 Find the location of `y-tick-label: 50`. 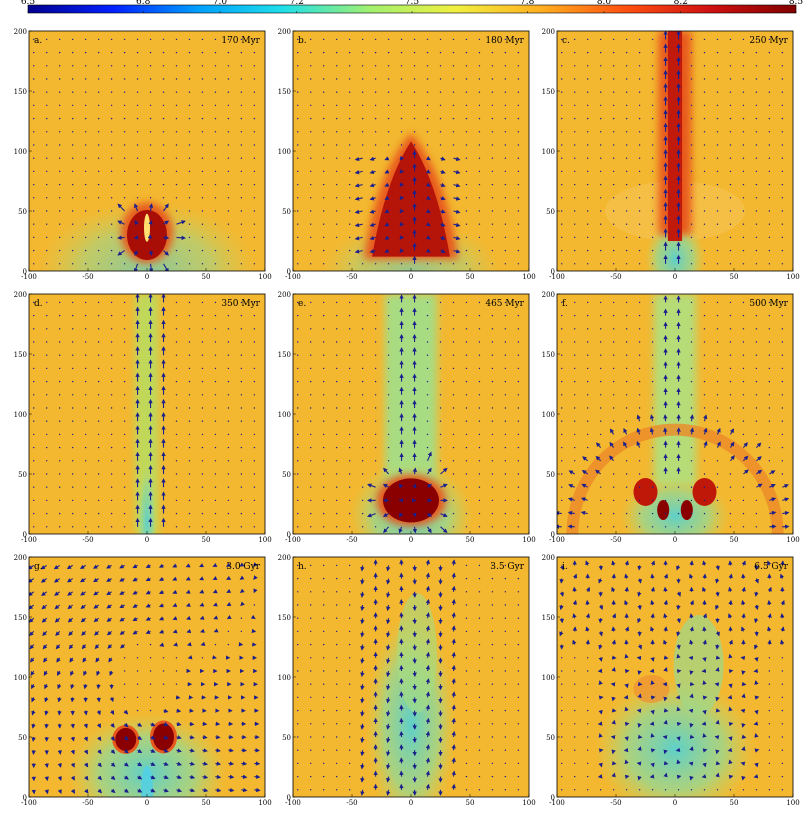

y-tick-label: 50 is located at coordinates (22, 475).